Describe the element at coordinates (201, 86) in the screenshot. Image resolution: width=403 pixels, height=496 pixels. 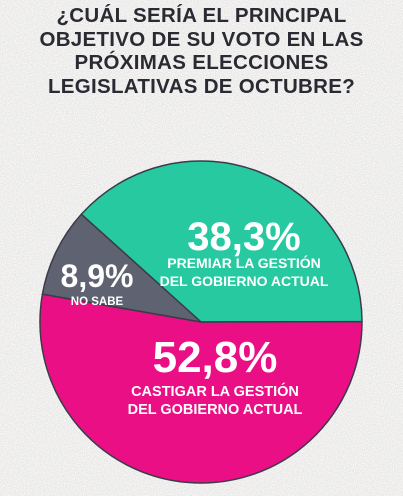
I see `title-line: LEGISLATIVAS DE OCTUBRE?` at that location.